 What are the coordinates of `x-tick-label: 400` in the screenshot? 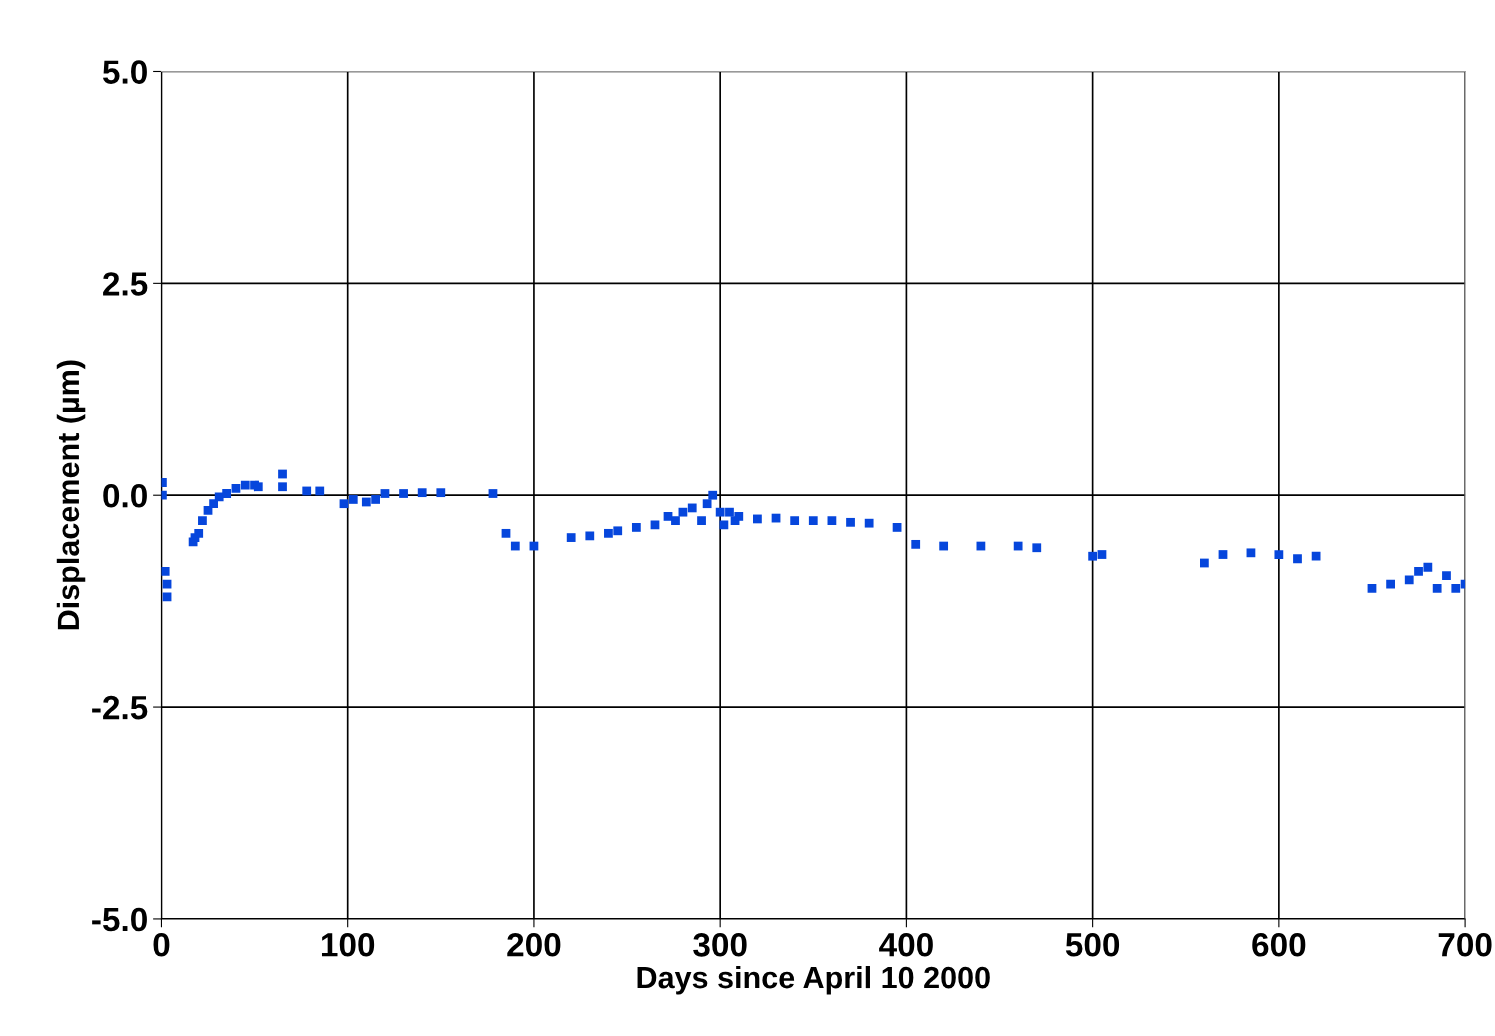 It's located at (906, 945).